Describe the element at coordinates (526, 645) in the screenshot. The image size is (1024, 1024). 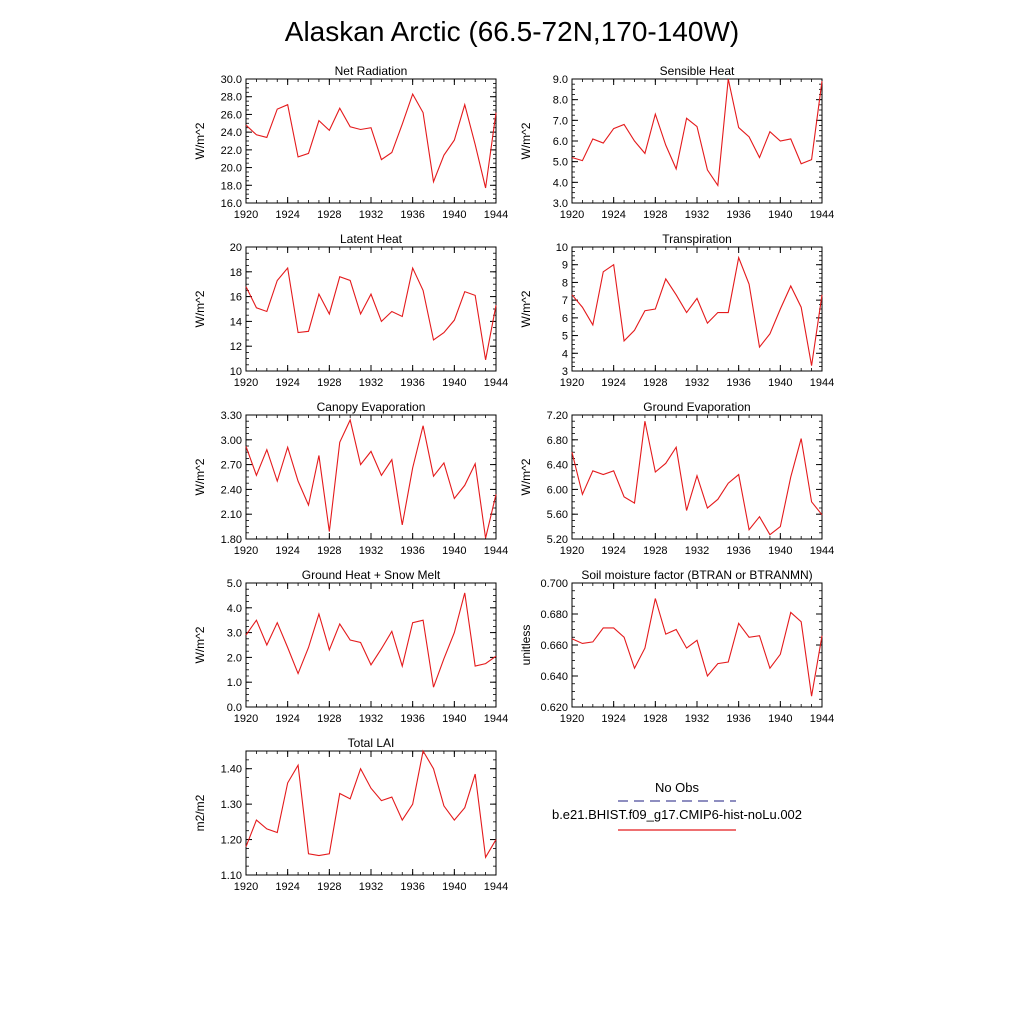
I see `y-axis-label: unitless` at that location.